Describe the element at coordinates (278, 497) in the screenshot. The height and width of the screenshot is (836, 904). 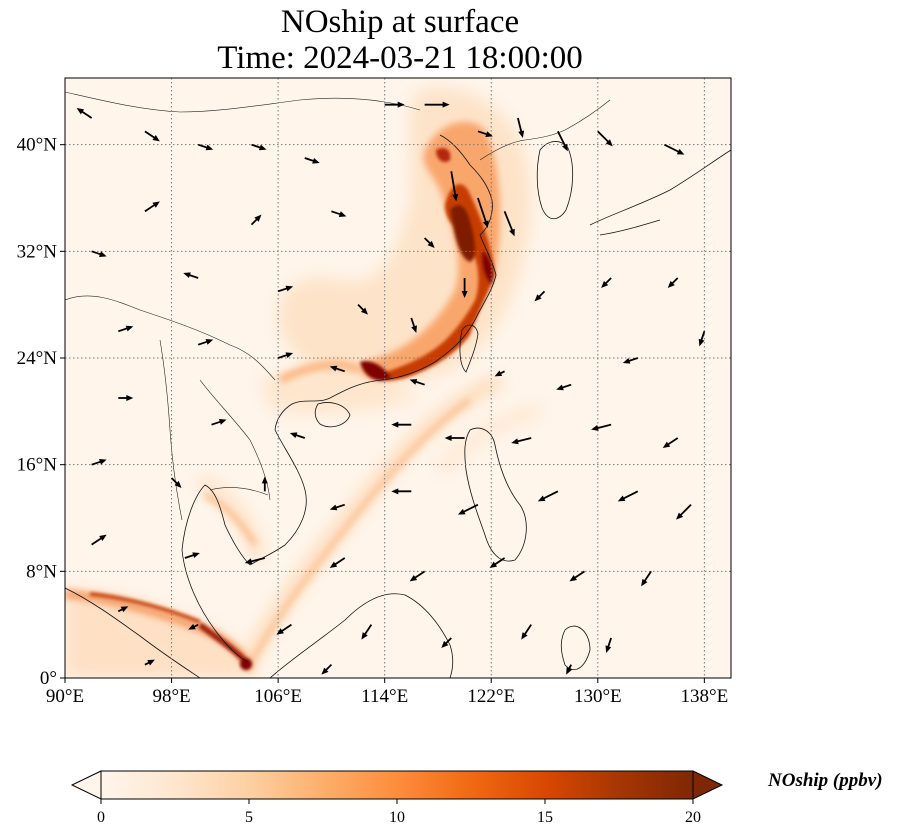
I see `vietnam-coastline` at that location.